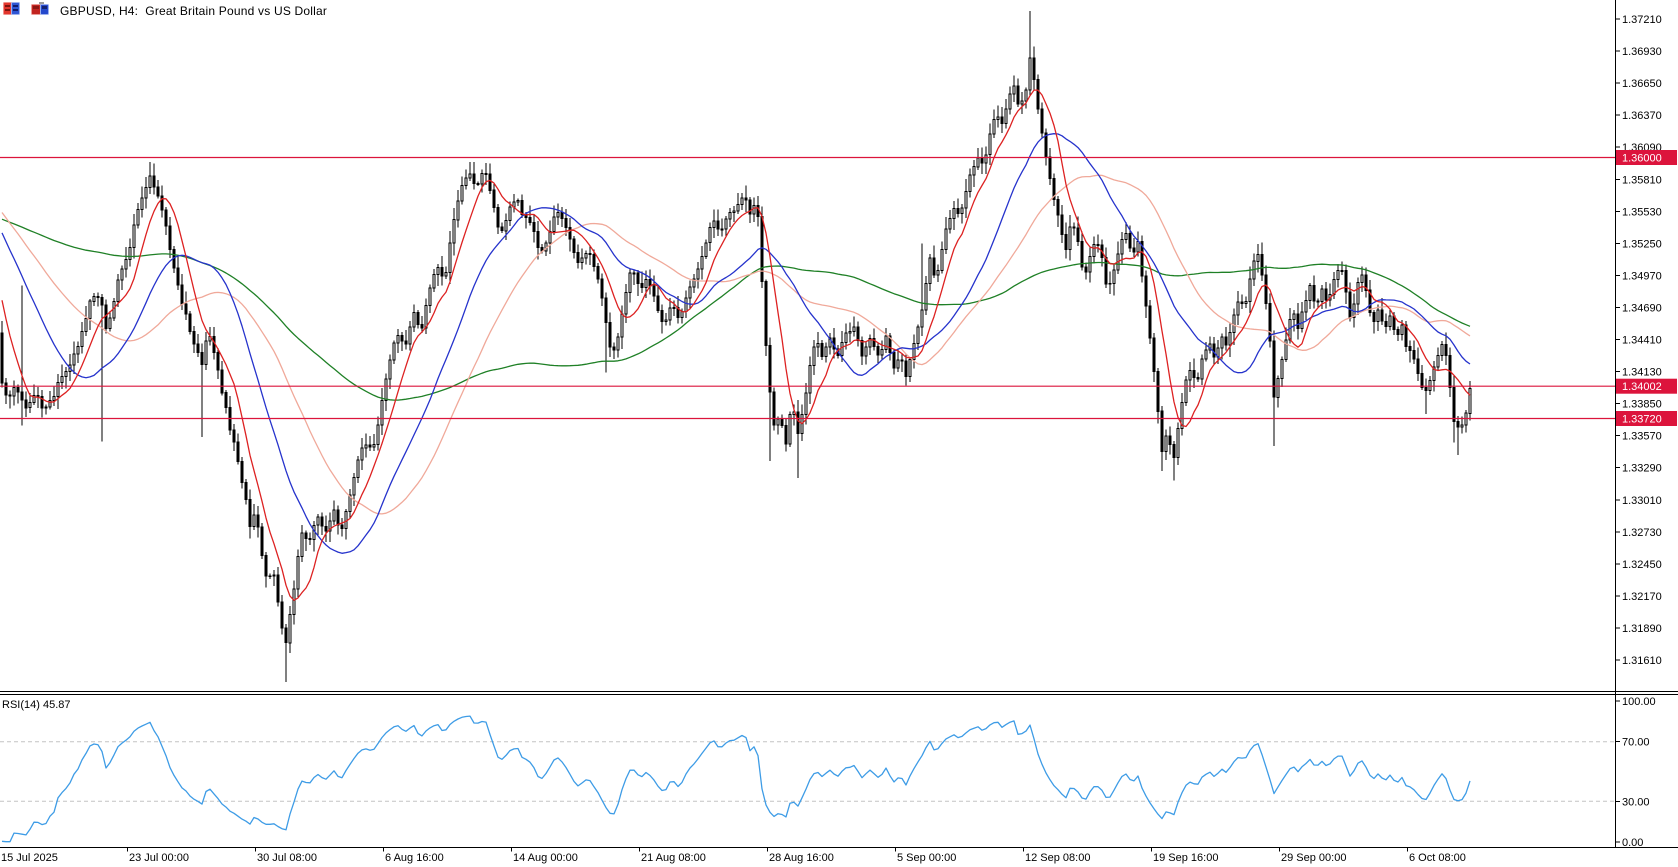  What do you see at coordinates (1642, 373) in the screenshot?
I see `price-axis-label: 1.34130` at bounding box center [1642, 373].